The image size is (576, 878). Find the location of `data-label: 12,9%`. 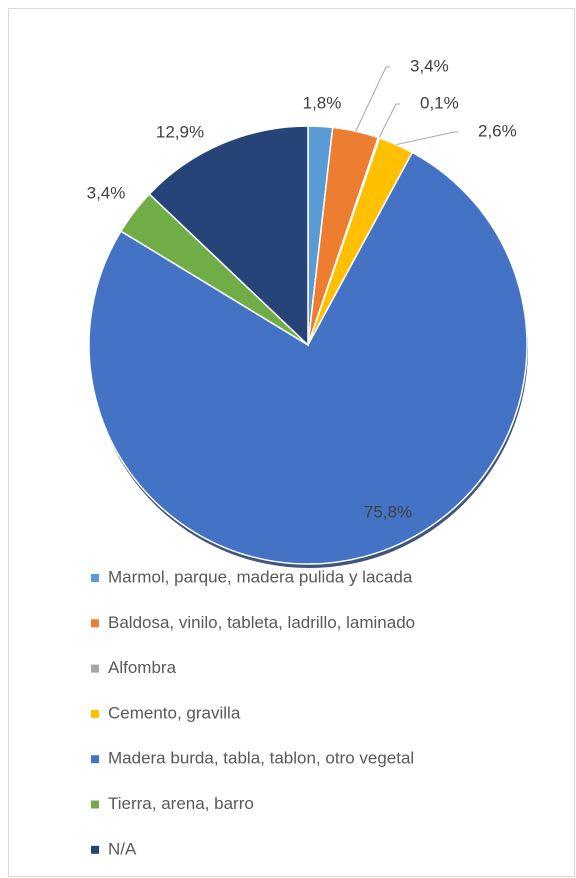

data-label: 12,9% is located at coordinates (180, 131).